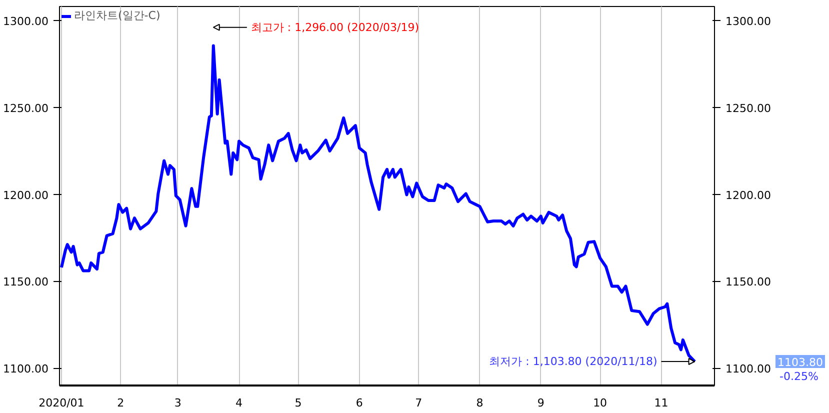  Describe the element at coordinates (335, 27) in the screenshot. I see `annotation: 최고가 : 1,296.00 (2020/03/19)` at that location.